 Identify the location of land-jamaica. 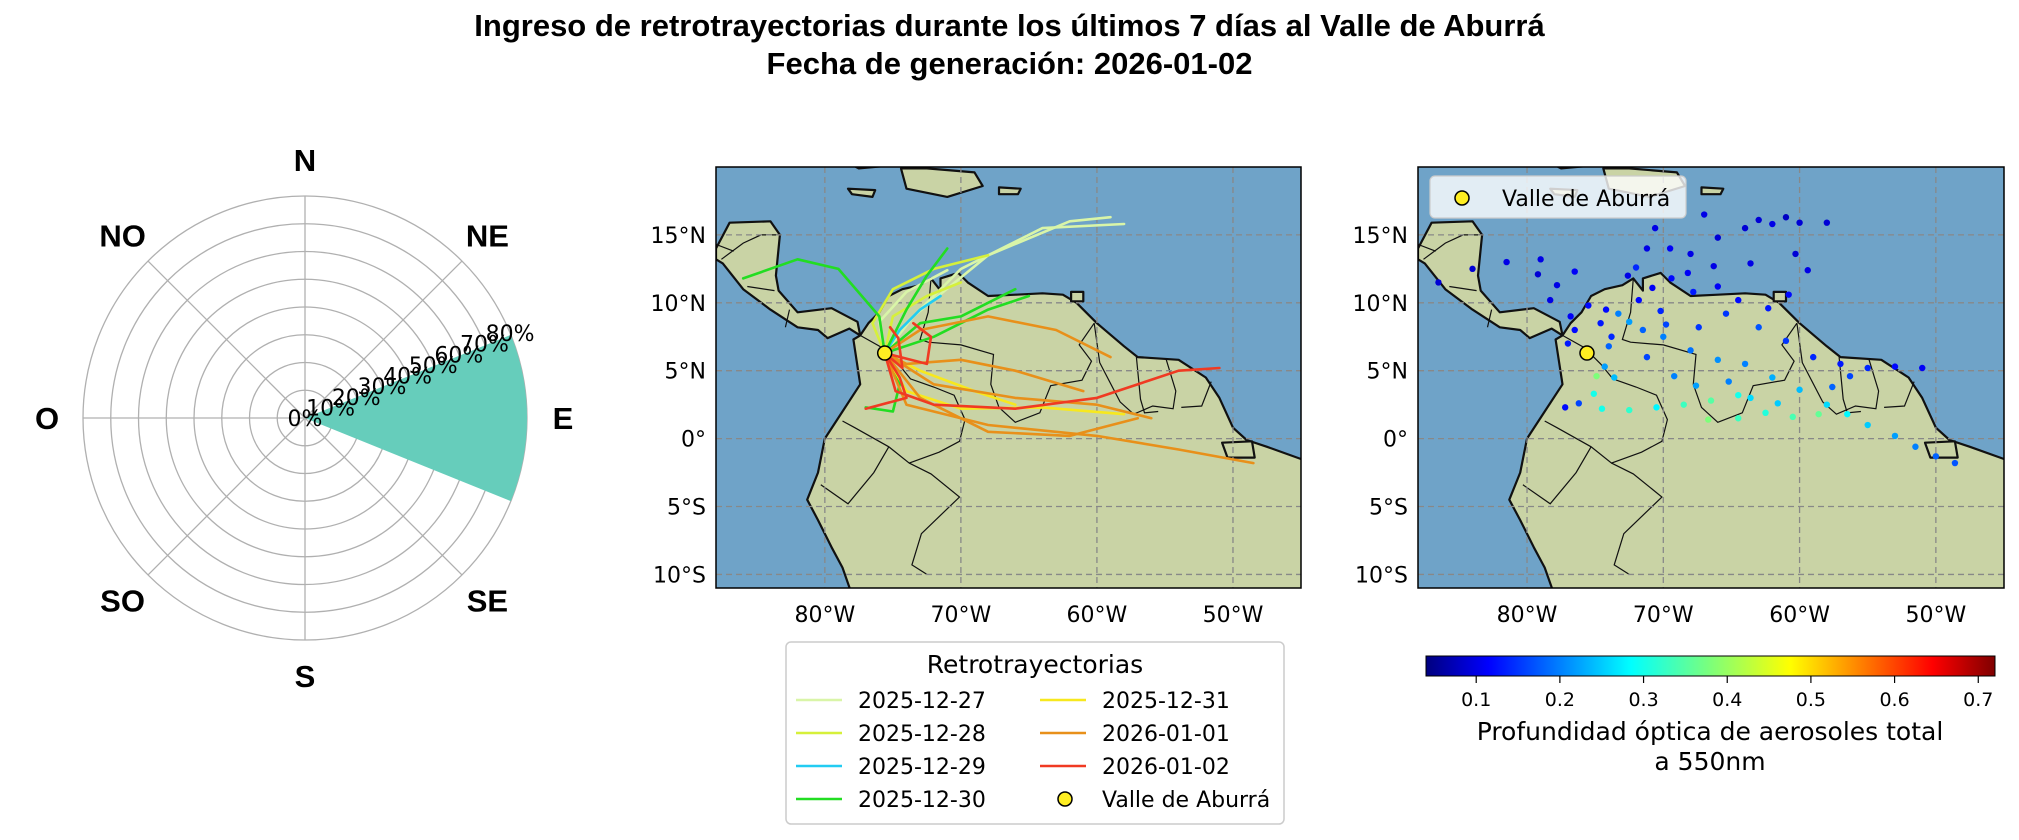
(861, 192).